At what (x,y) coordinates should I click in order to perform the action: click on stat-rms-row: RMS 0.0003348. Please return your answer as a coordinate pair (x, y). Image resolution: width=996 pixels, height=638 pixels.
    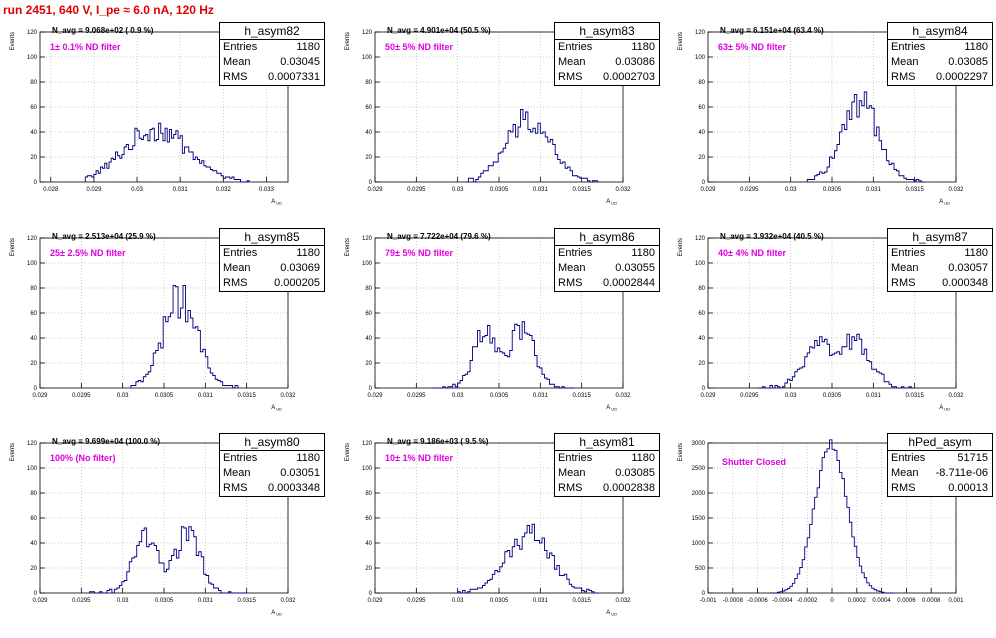
    Looking at the image, I should click on (272, 488).